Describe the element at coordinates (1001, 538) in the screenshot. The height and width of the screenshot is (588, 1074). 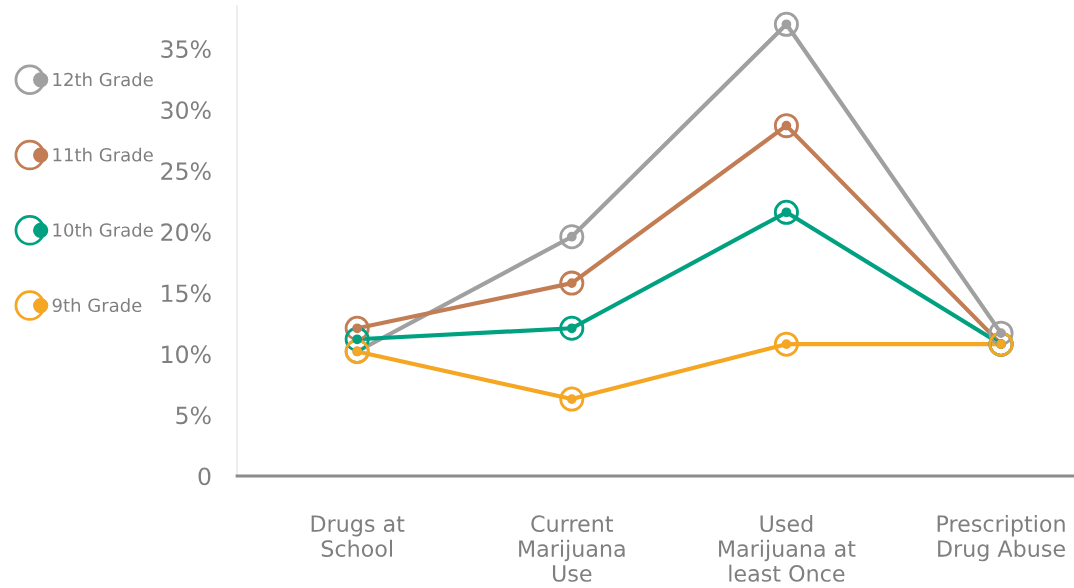
I see `x-tick-label: Prescription Drug Abuse` at that location.